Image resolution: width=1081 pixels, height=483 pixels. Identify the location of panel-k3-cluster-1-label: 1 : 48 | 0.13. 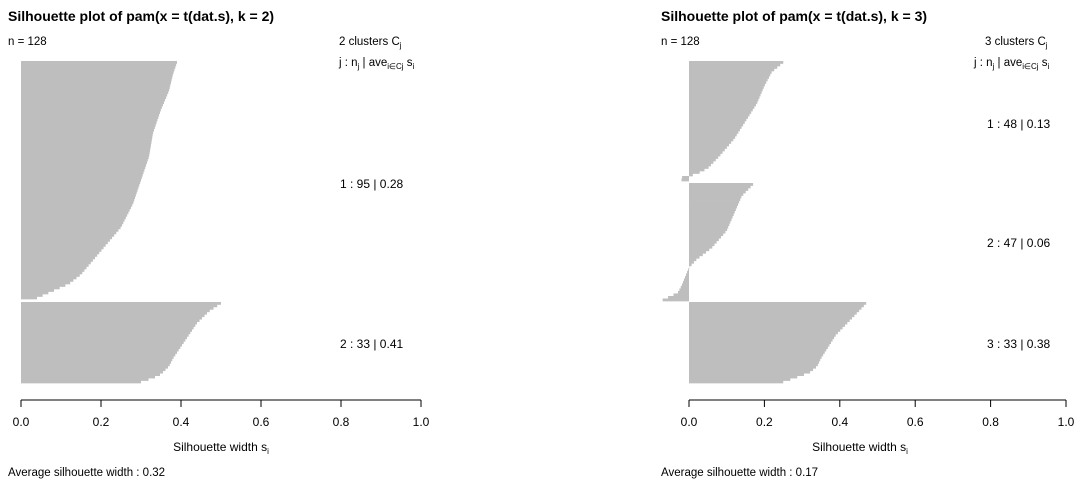
(1018, 124).